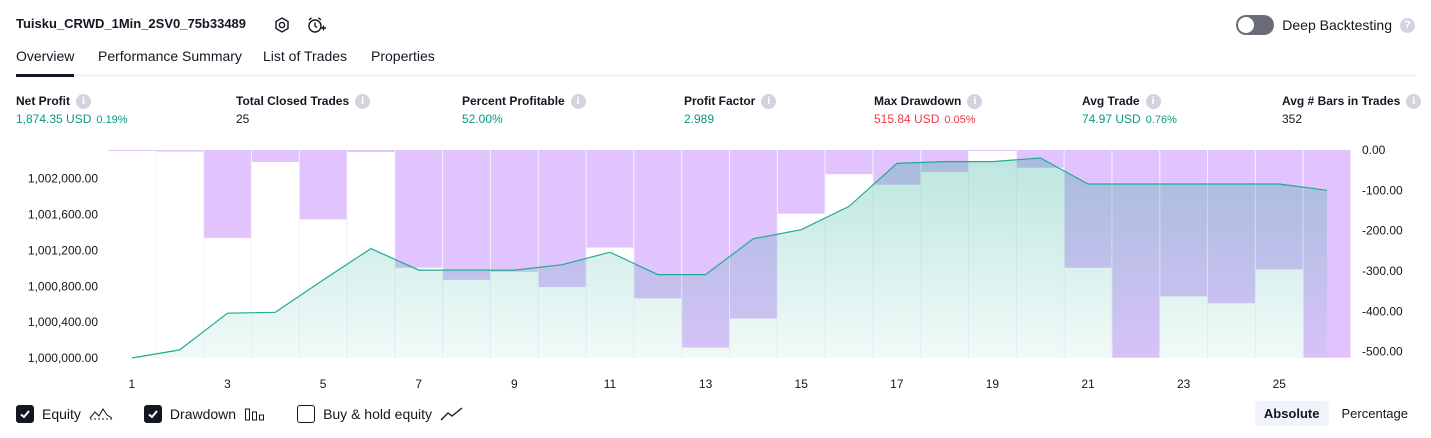 Image resolution: width=1431 pixels, height=438 pixels. What do you see at coordinates (960, 120) in the screenshot?
I see `metric-percent: 0.05%` at bounding box center [960, 120].